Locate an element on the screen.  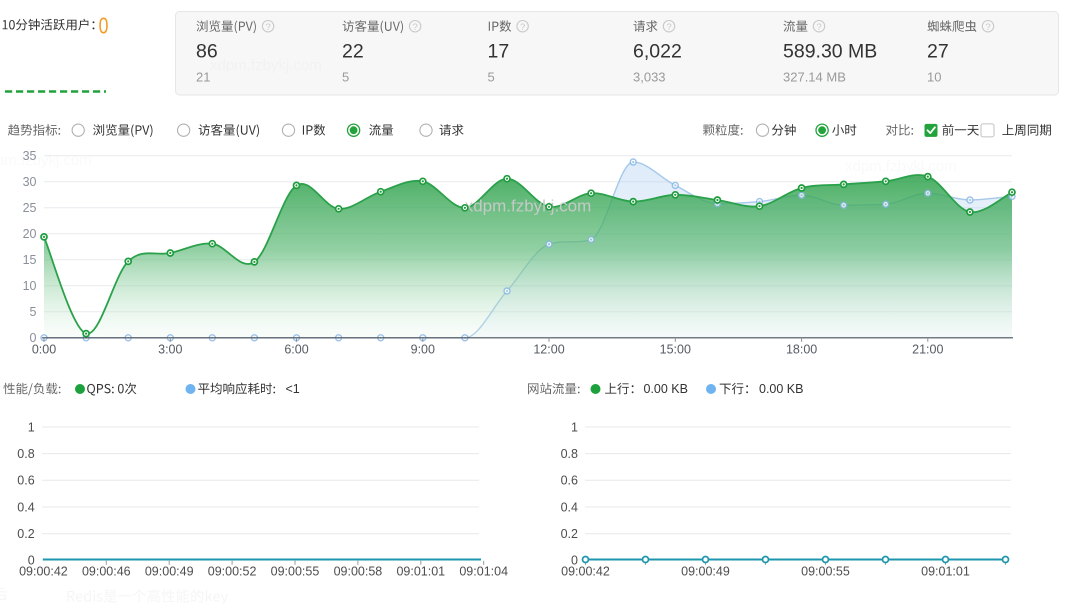
svg-text: 12:00 is located at coordinates (548, 350).